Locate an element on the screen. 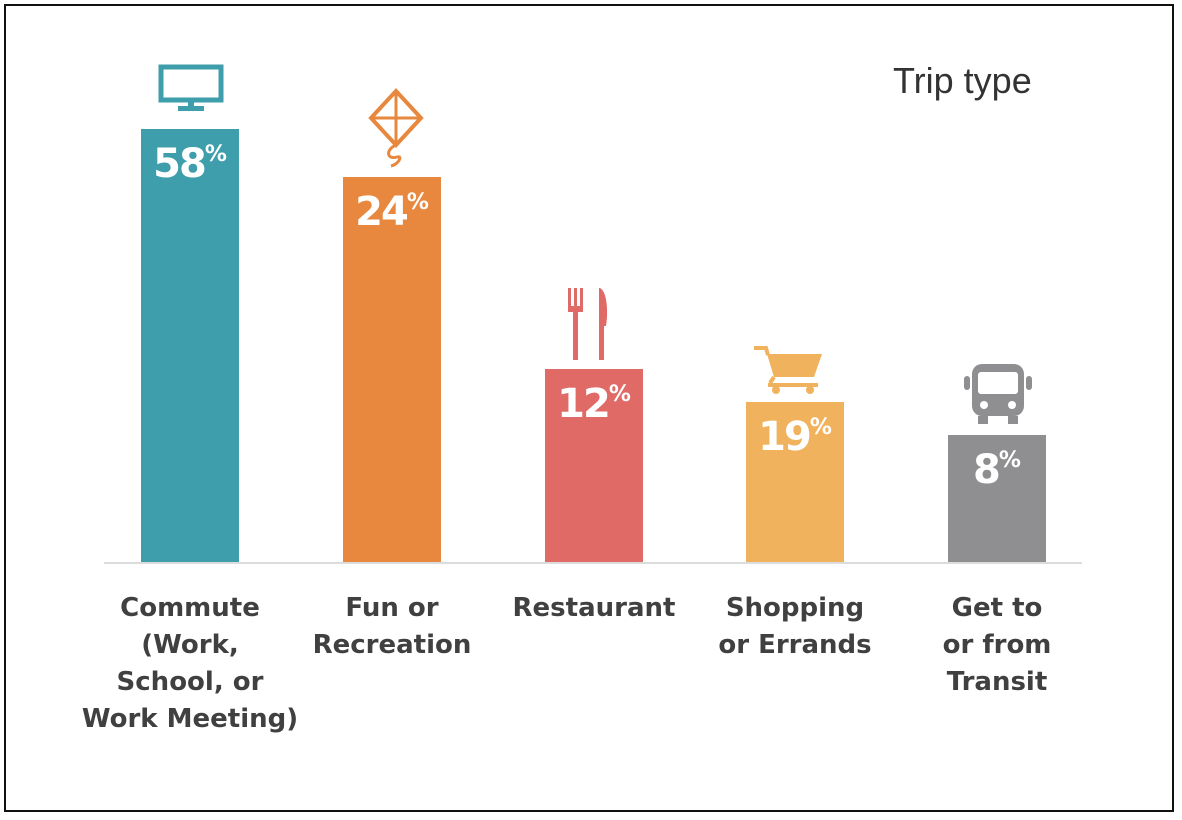  shopping-cart-icon is located at coordinates (788, 370).